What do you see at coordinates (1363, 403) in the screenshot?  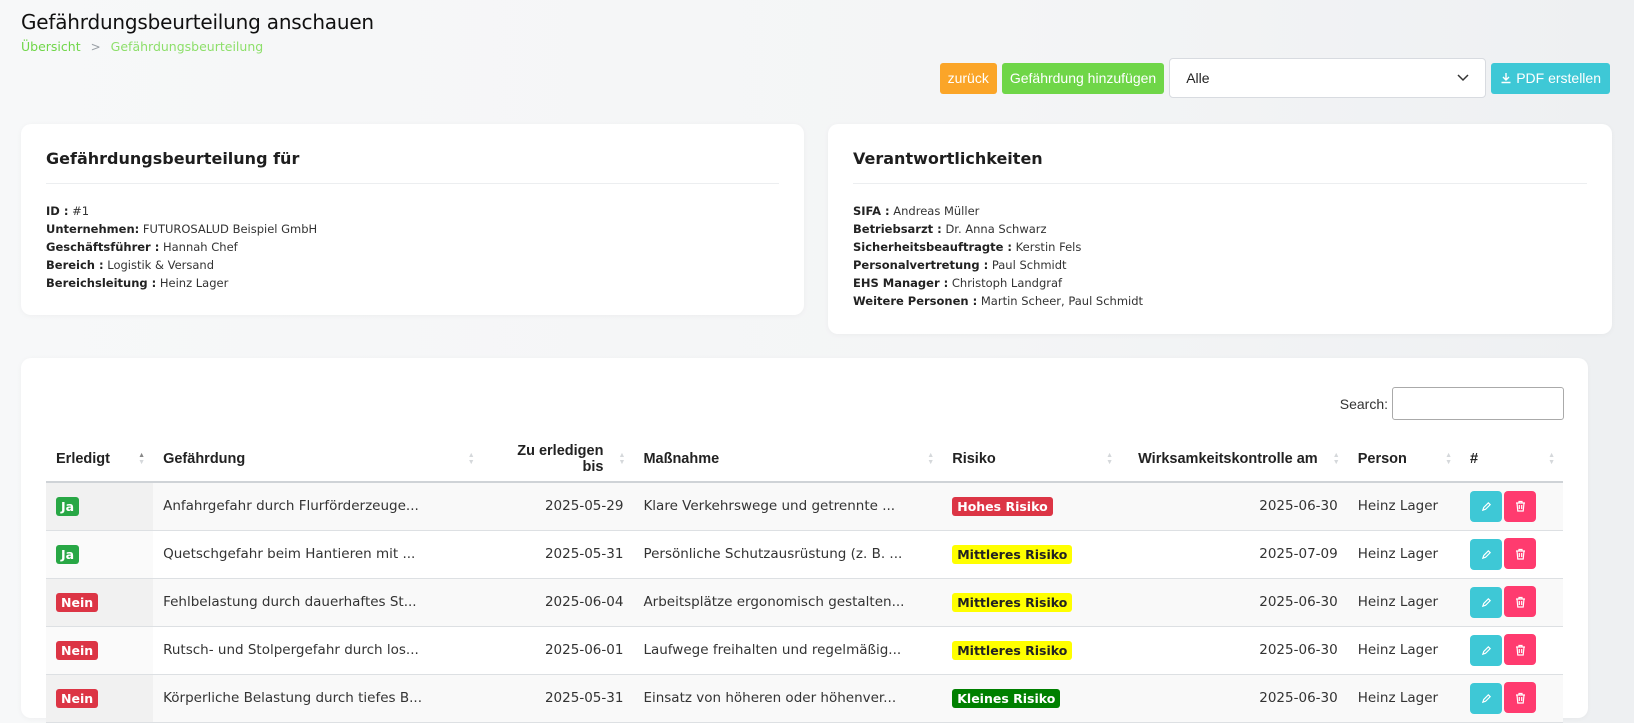 I see `search-label: Search:` at bounding box center [1363, 403].